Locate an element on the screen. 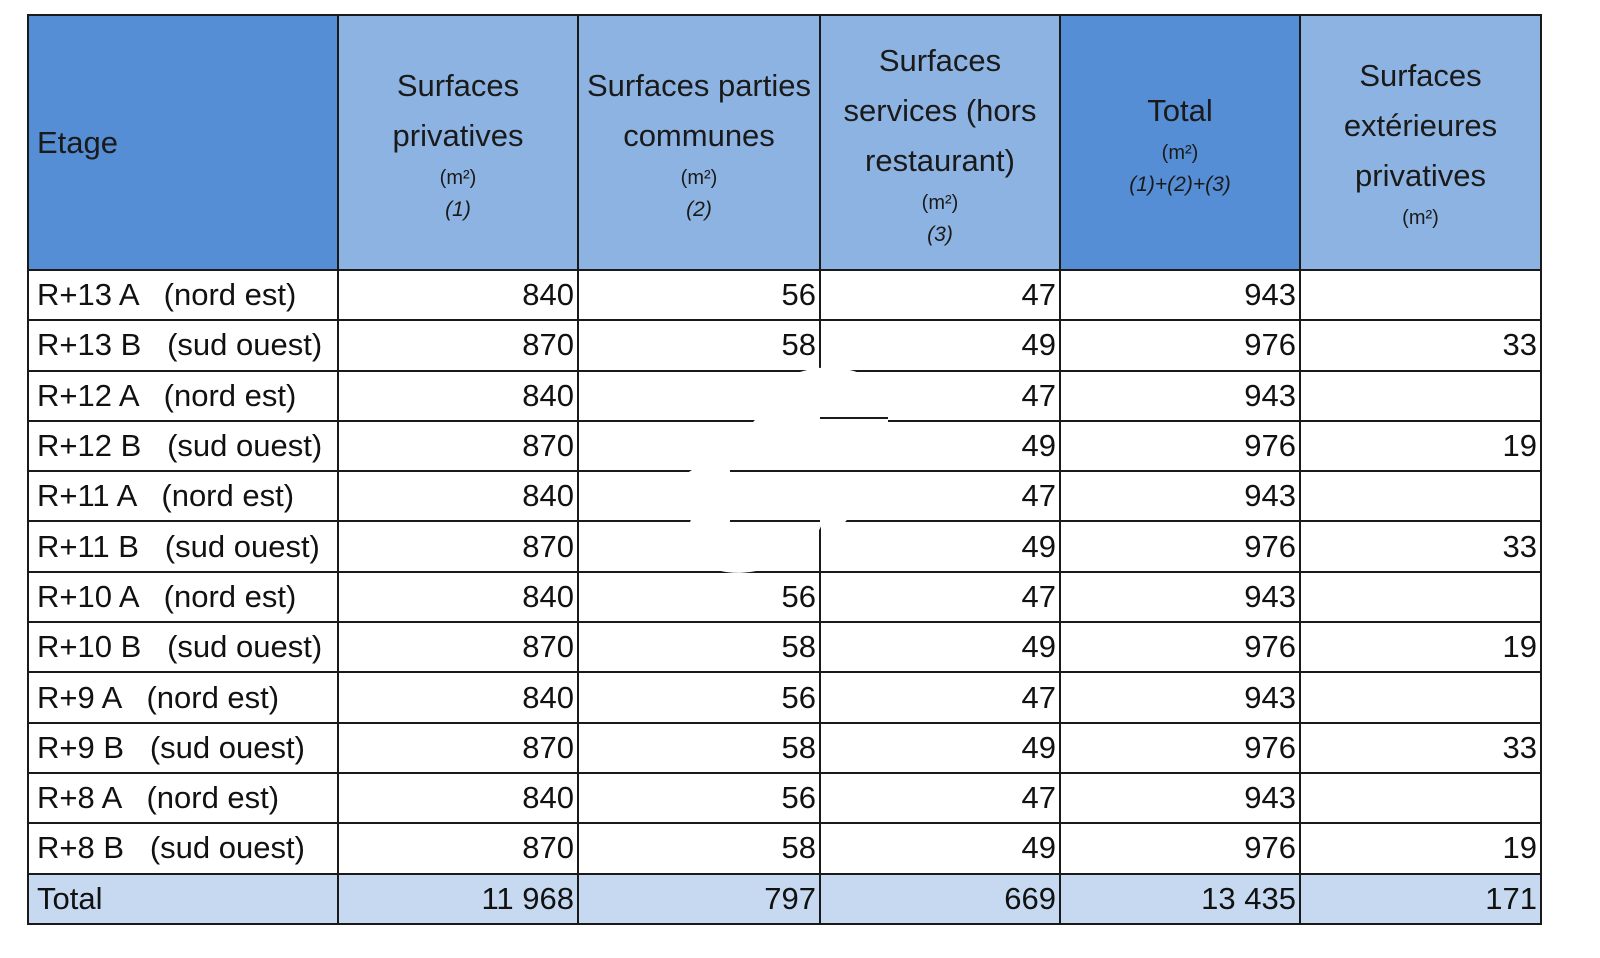 Image resolution: width=1600 pixels, height=958 pixels. cell-etage: R+9 B (sud ouest) is located at coordinates (183, 747).